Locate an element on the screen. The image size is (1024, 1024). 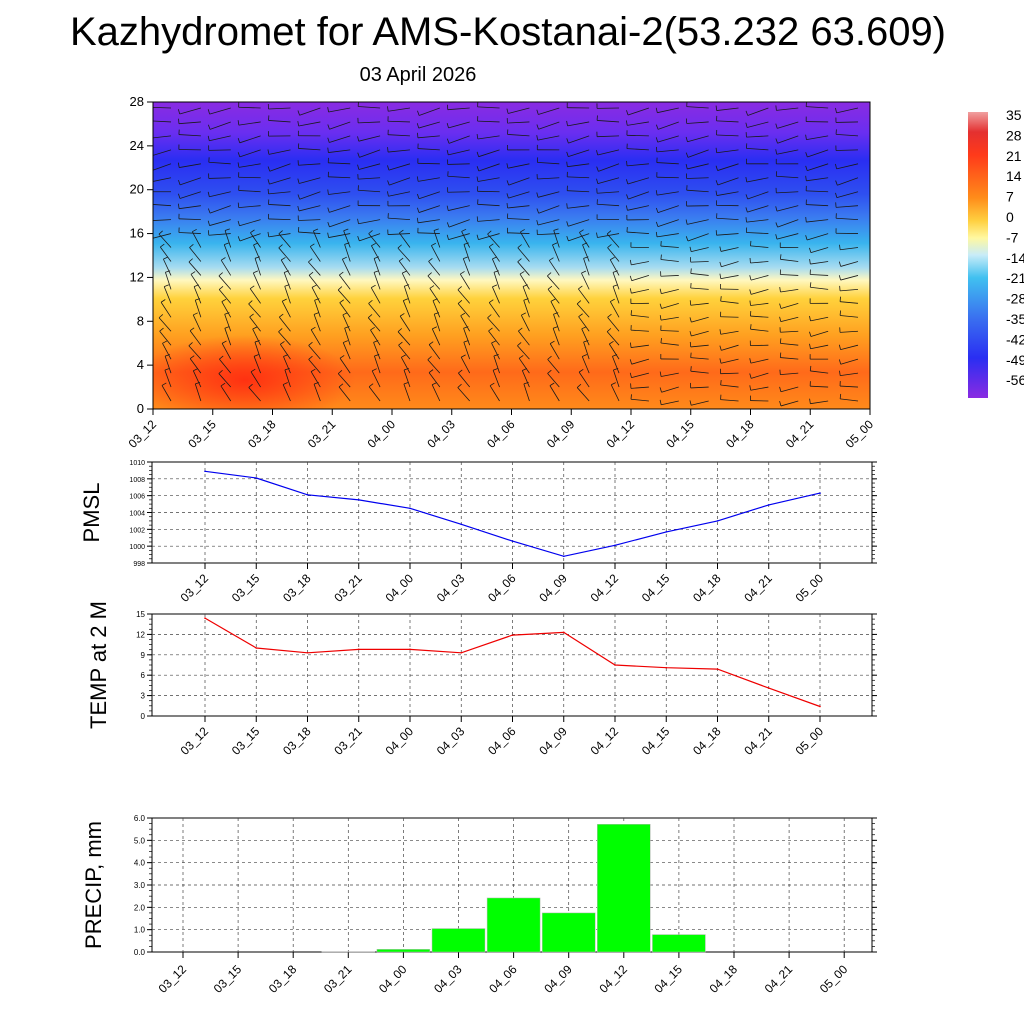
x-tick-label: 03_15 is located at coordinates (246, 588).